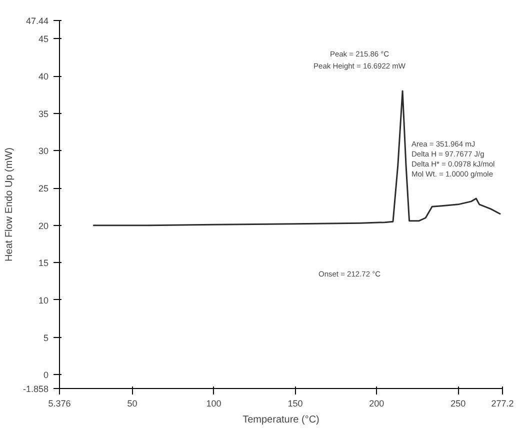  I want to click on y-tick-label: 10, so click(43, 300).